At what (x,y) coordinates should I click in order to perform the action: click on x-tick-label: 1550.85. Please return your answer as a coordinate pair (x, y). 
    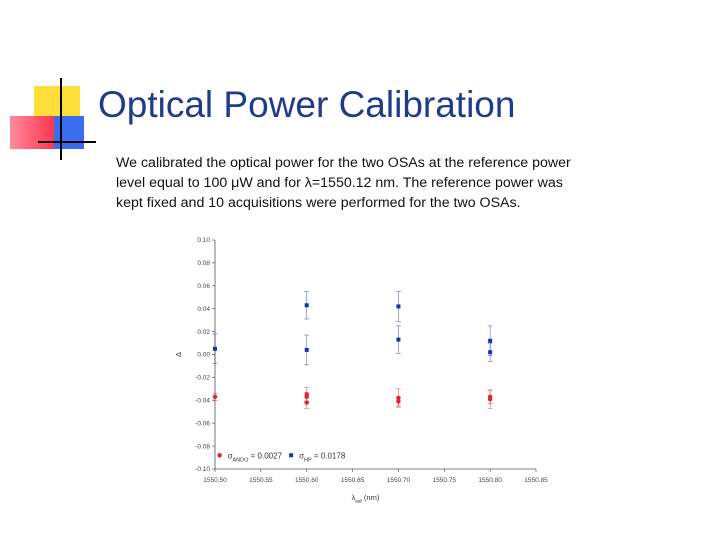
    Looking at the image, I should click on (536, 480).